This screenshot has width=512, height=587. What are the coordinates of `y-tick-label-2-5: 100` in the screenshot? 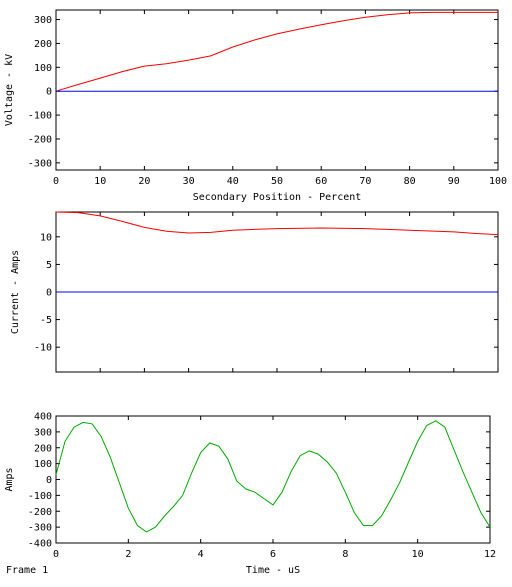 It's located at (43, 464).